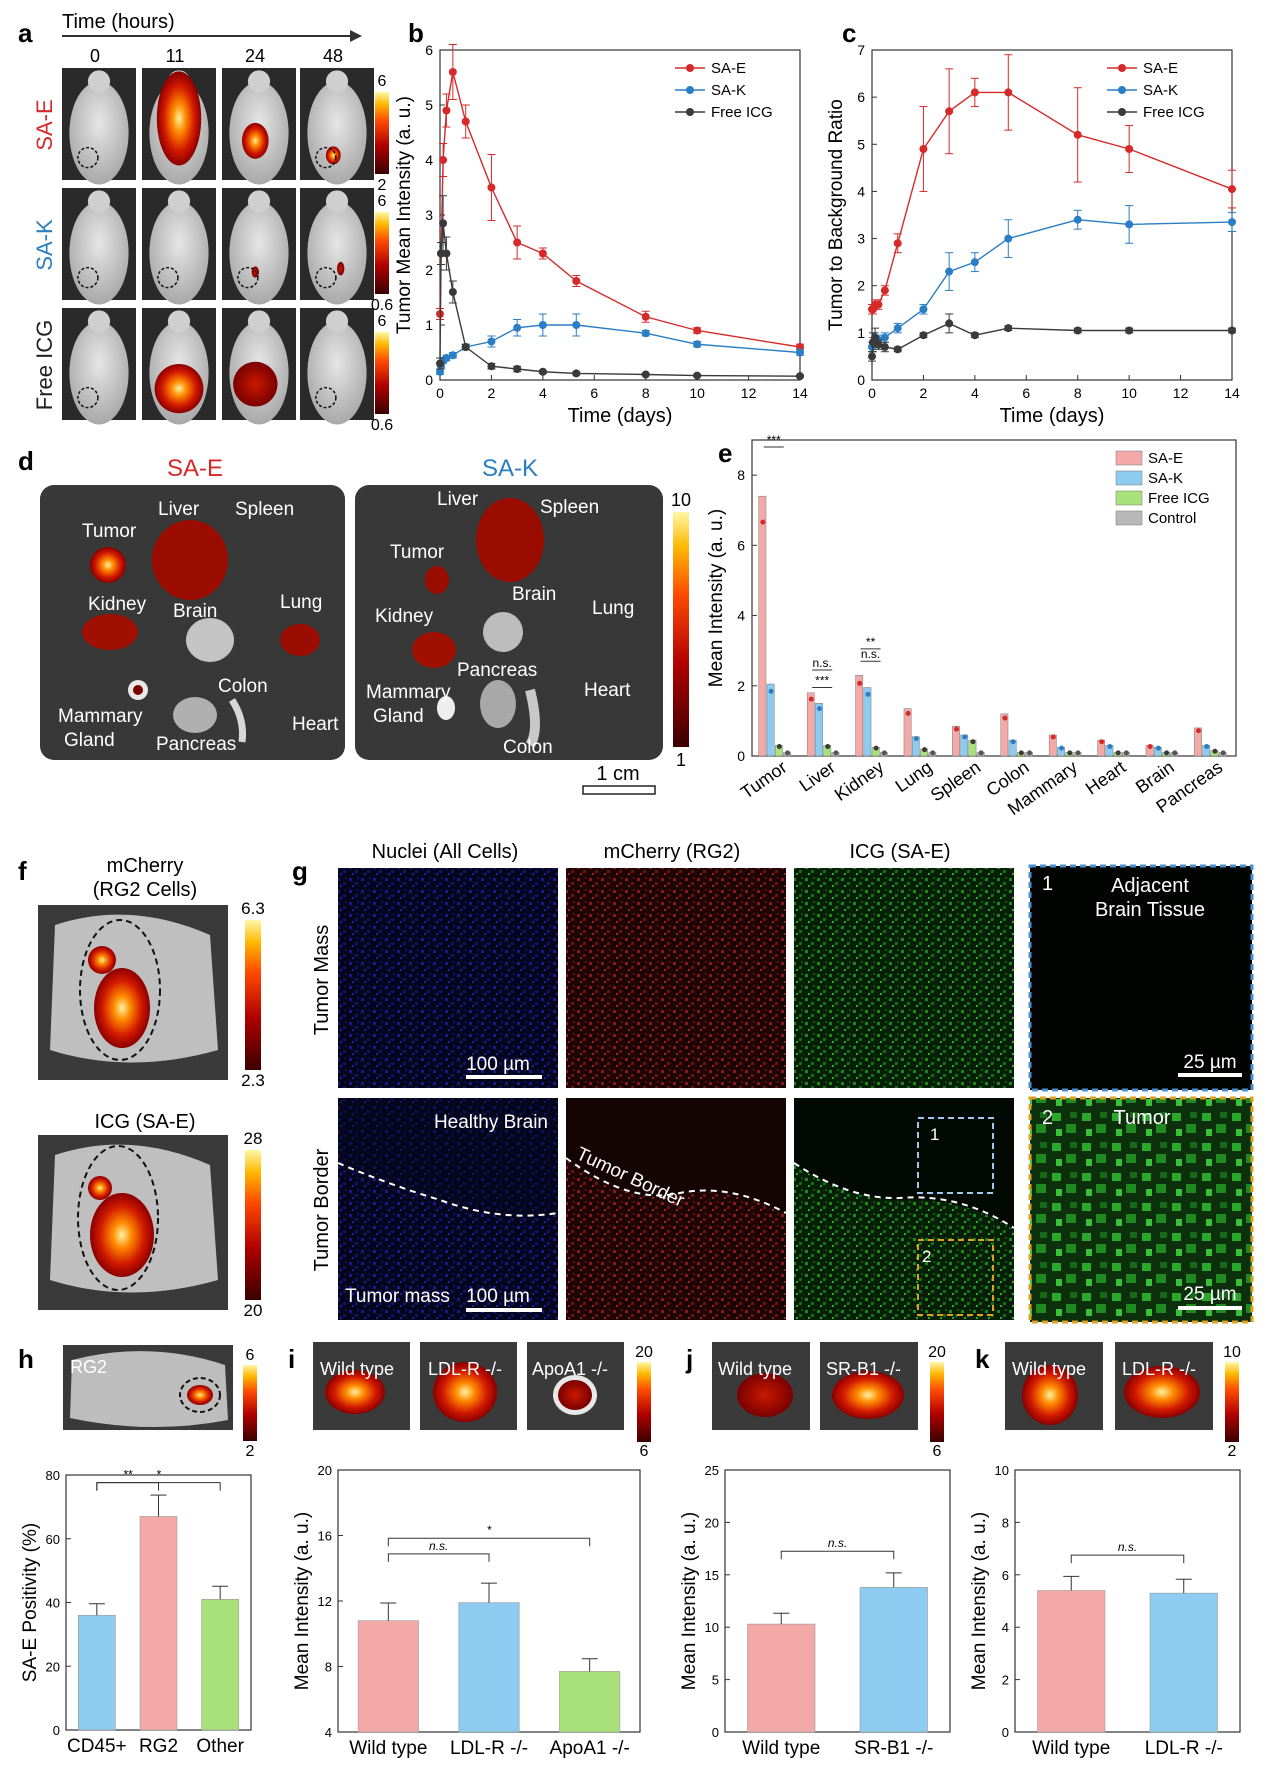 Image resolution: width=1267 pixels, height=1765 pixels. Describe the element at coordinates (26, 461) in the screenshot. I see `panel-letter-d: d` at that location.